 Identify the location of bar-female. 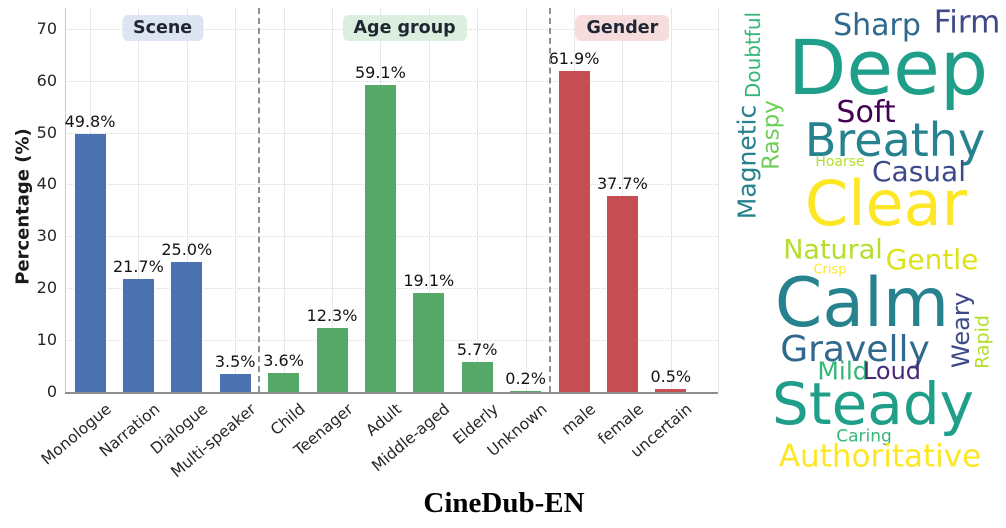
(622, 294).